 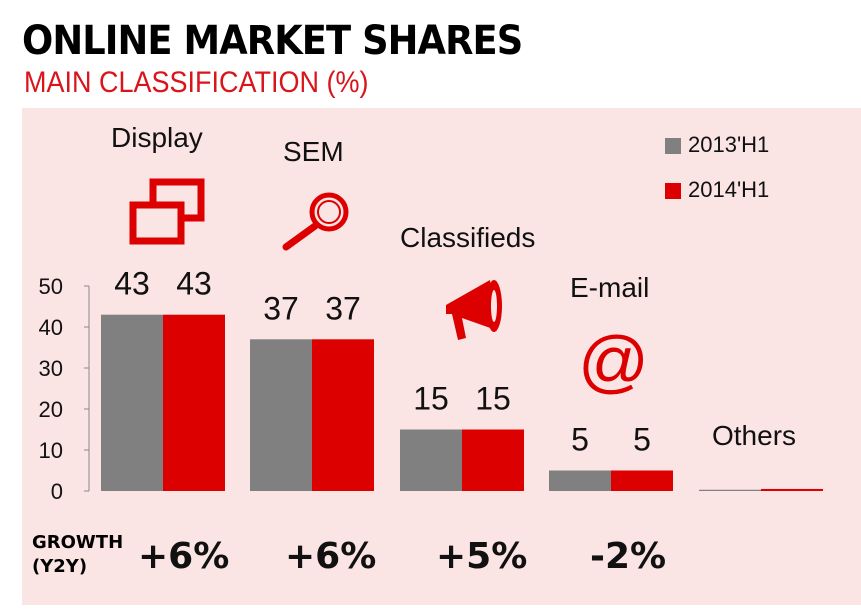 I want to click on category-label: Display, so click(x=157, y=137).